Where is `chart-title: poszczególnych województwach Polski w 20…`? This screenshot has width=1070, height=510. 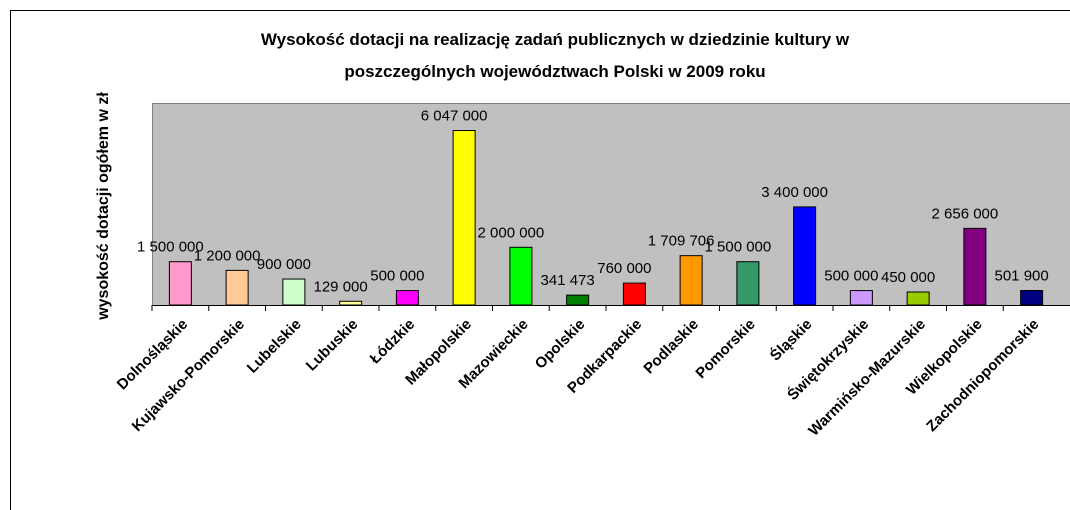
chart-title: poszczególnych województwach Polski w 20… is located at coordinates (554, 71).